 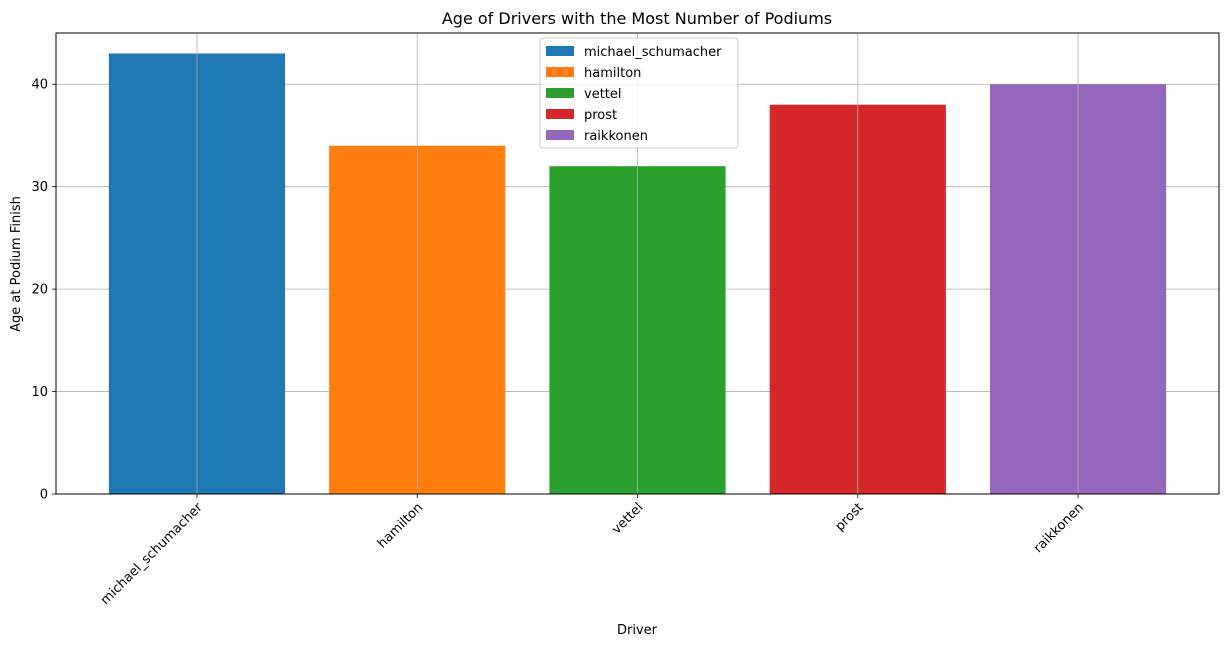 I want to click on x-axis-label: Driver, so click(x=637, y=630).